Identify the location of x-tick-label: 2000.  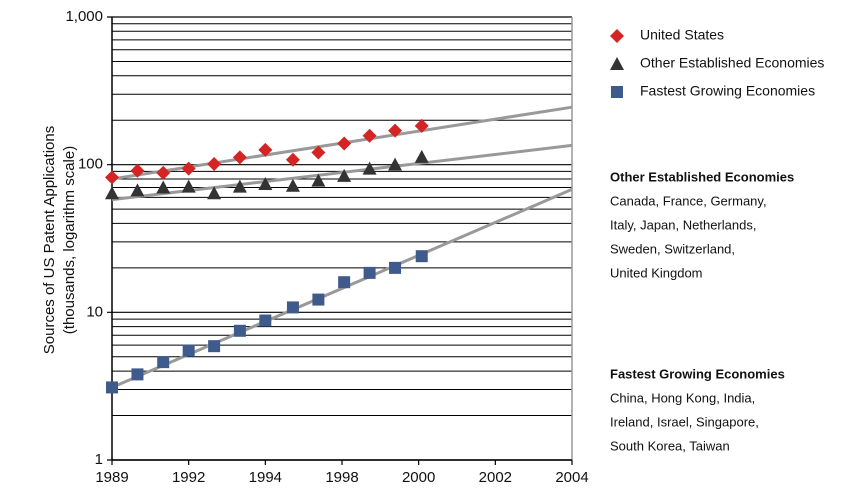
(418, 477).